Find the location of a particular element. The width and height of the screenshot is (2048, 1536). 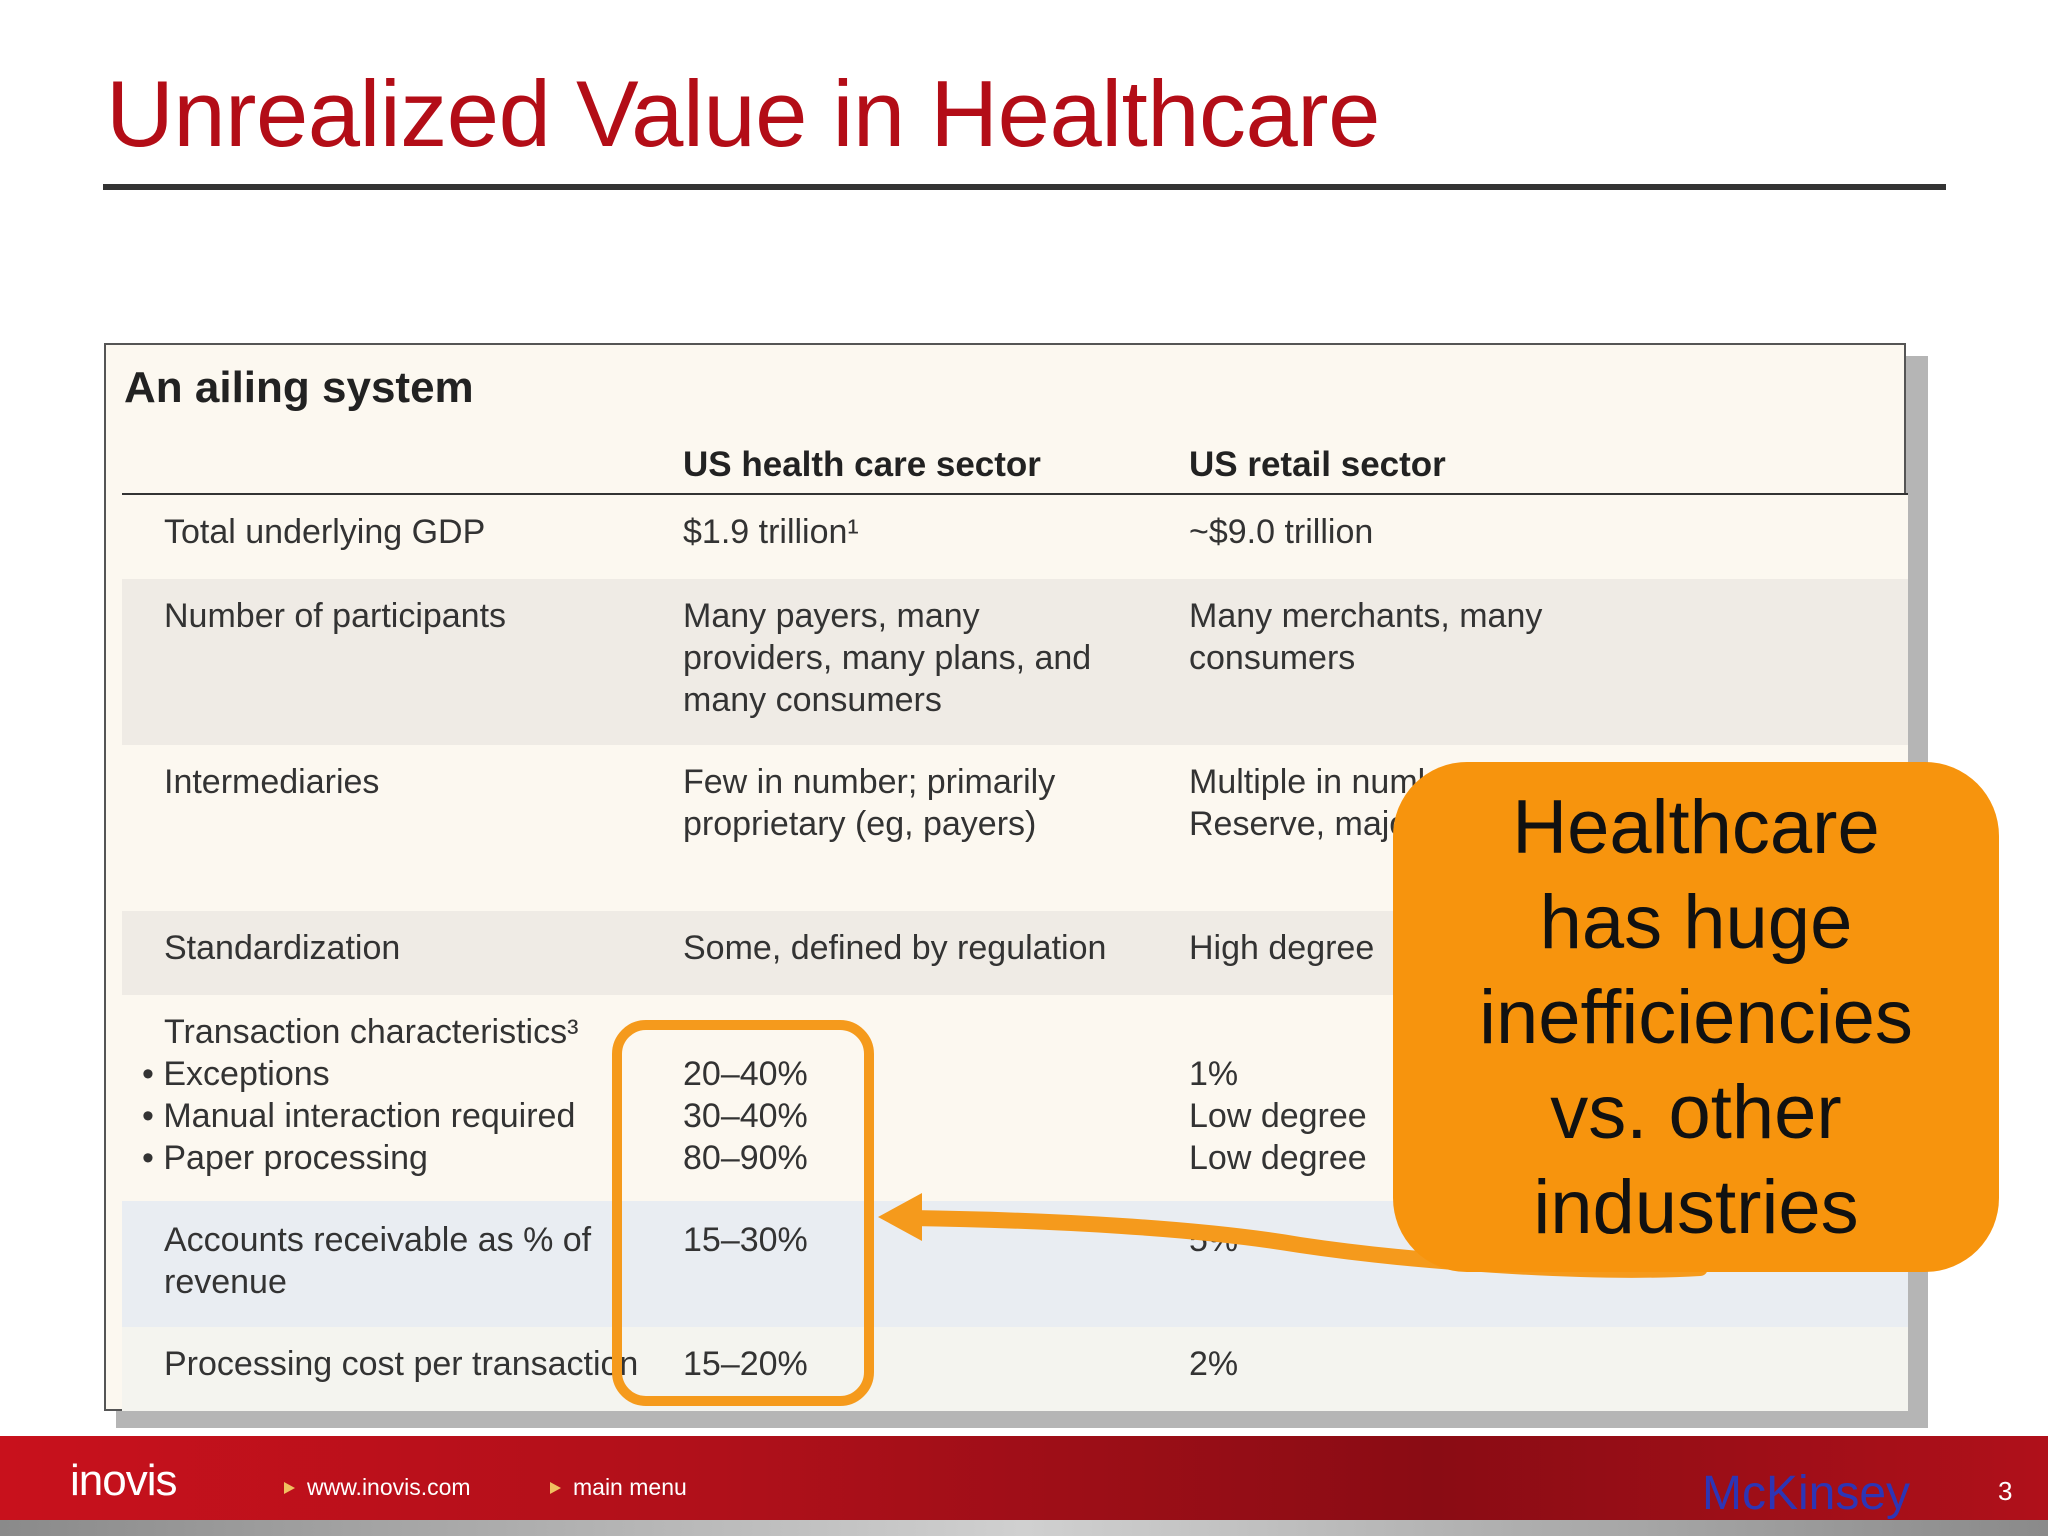

source-label: McKinsey is located at coordinates (1806, 1493).